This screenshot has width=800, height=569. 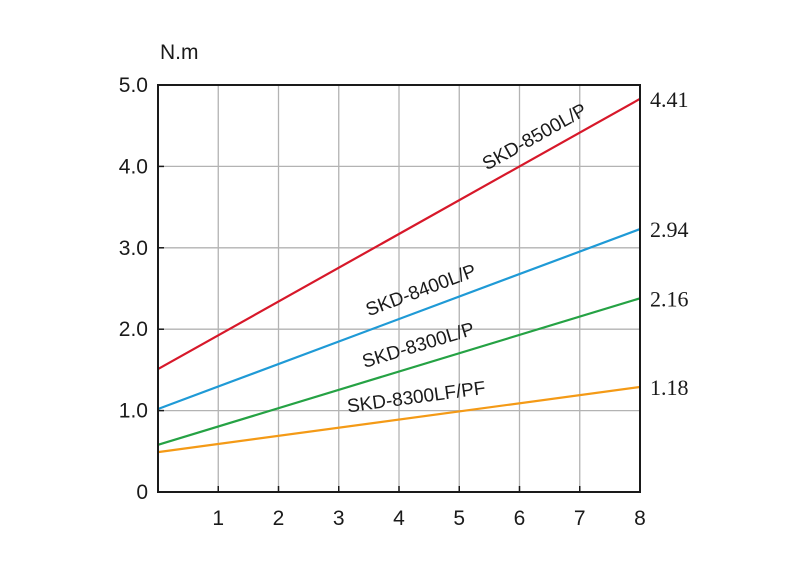 What do you see at coordinates (133, 166) in the screenshot?
I see `y-tick-label: 4.0` at bounding box center [133, 166].